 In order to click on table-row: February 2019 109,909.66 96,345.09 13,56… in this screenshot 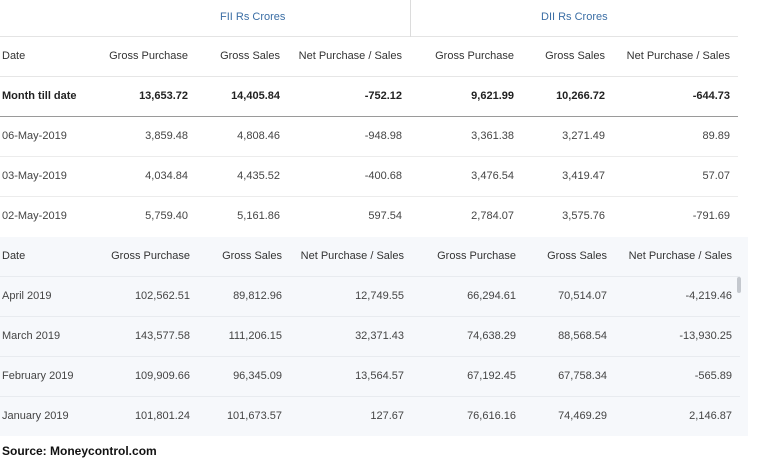, I will do `click(370, 375)`.